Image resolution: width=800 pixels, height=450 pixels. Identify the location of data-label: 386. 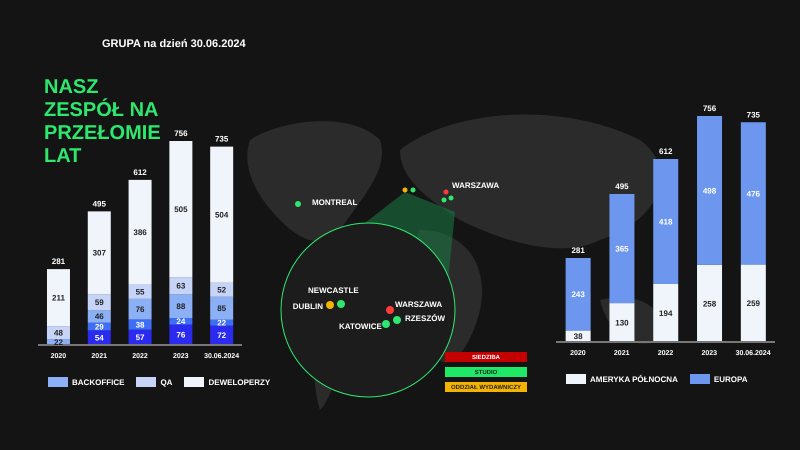
(140, 232).